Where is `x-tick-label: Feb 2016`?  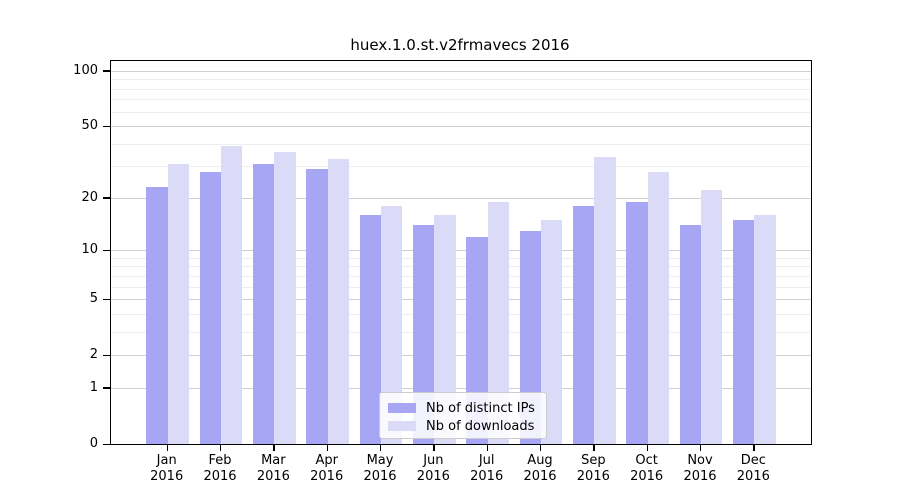 x-tick-label: Feb 2016 is located at coordinates (220, 468).